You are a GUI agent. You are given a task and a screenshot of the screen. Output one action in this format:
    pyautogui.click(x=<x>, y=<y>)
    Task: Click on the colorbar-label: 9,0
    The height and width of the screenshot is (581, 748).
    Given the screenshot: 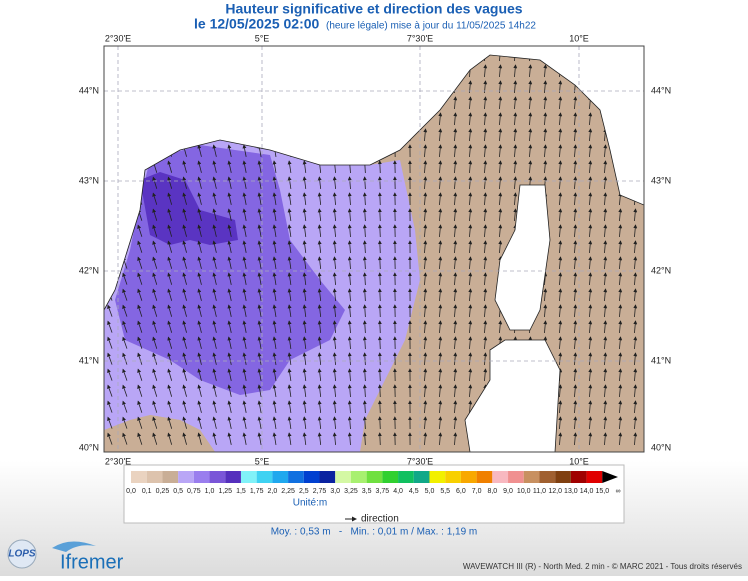 What is the action you would take?
    pyautogui.click(x=508, y=491)
    